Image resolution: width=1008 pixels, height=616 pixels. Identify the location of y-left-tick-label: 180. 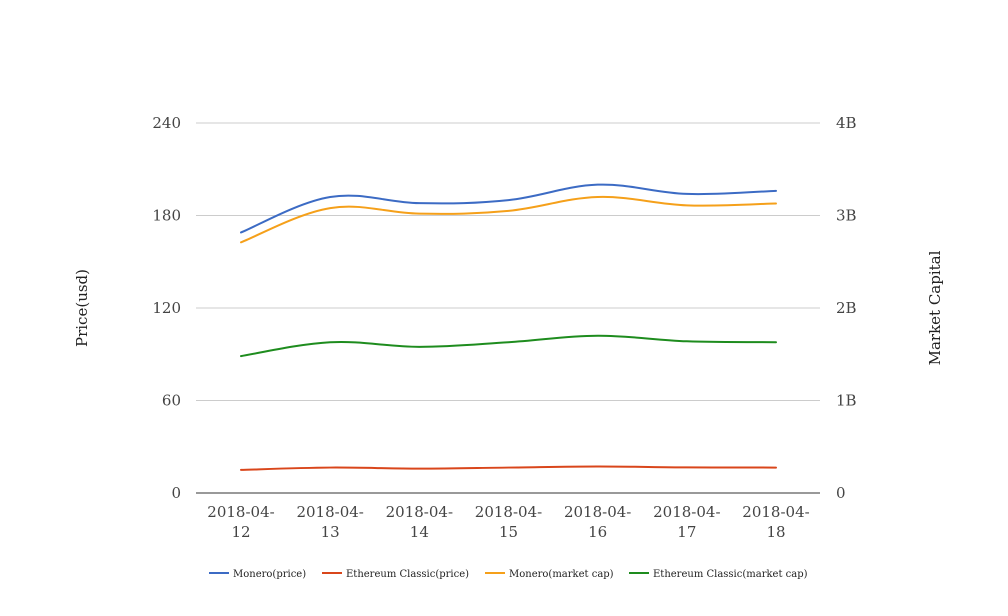
(166, 216).